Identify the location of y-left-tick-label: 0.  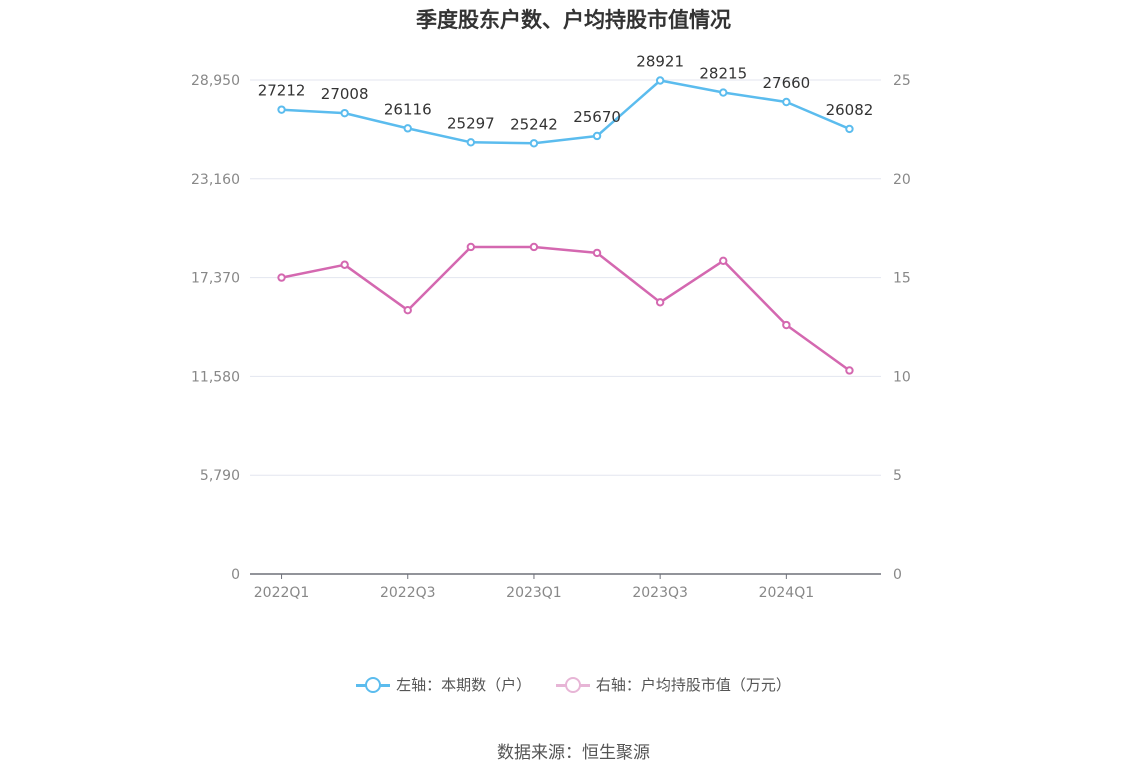
(235, 575).